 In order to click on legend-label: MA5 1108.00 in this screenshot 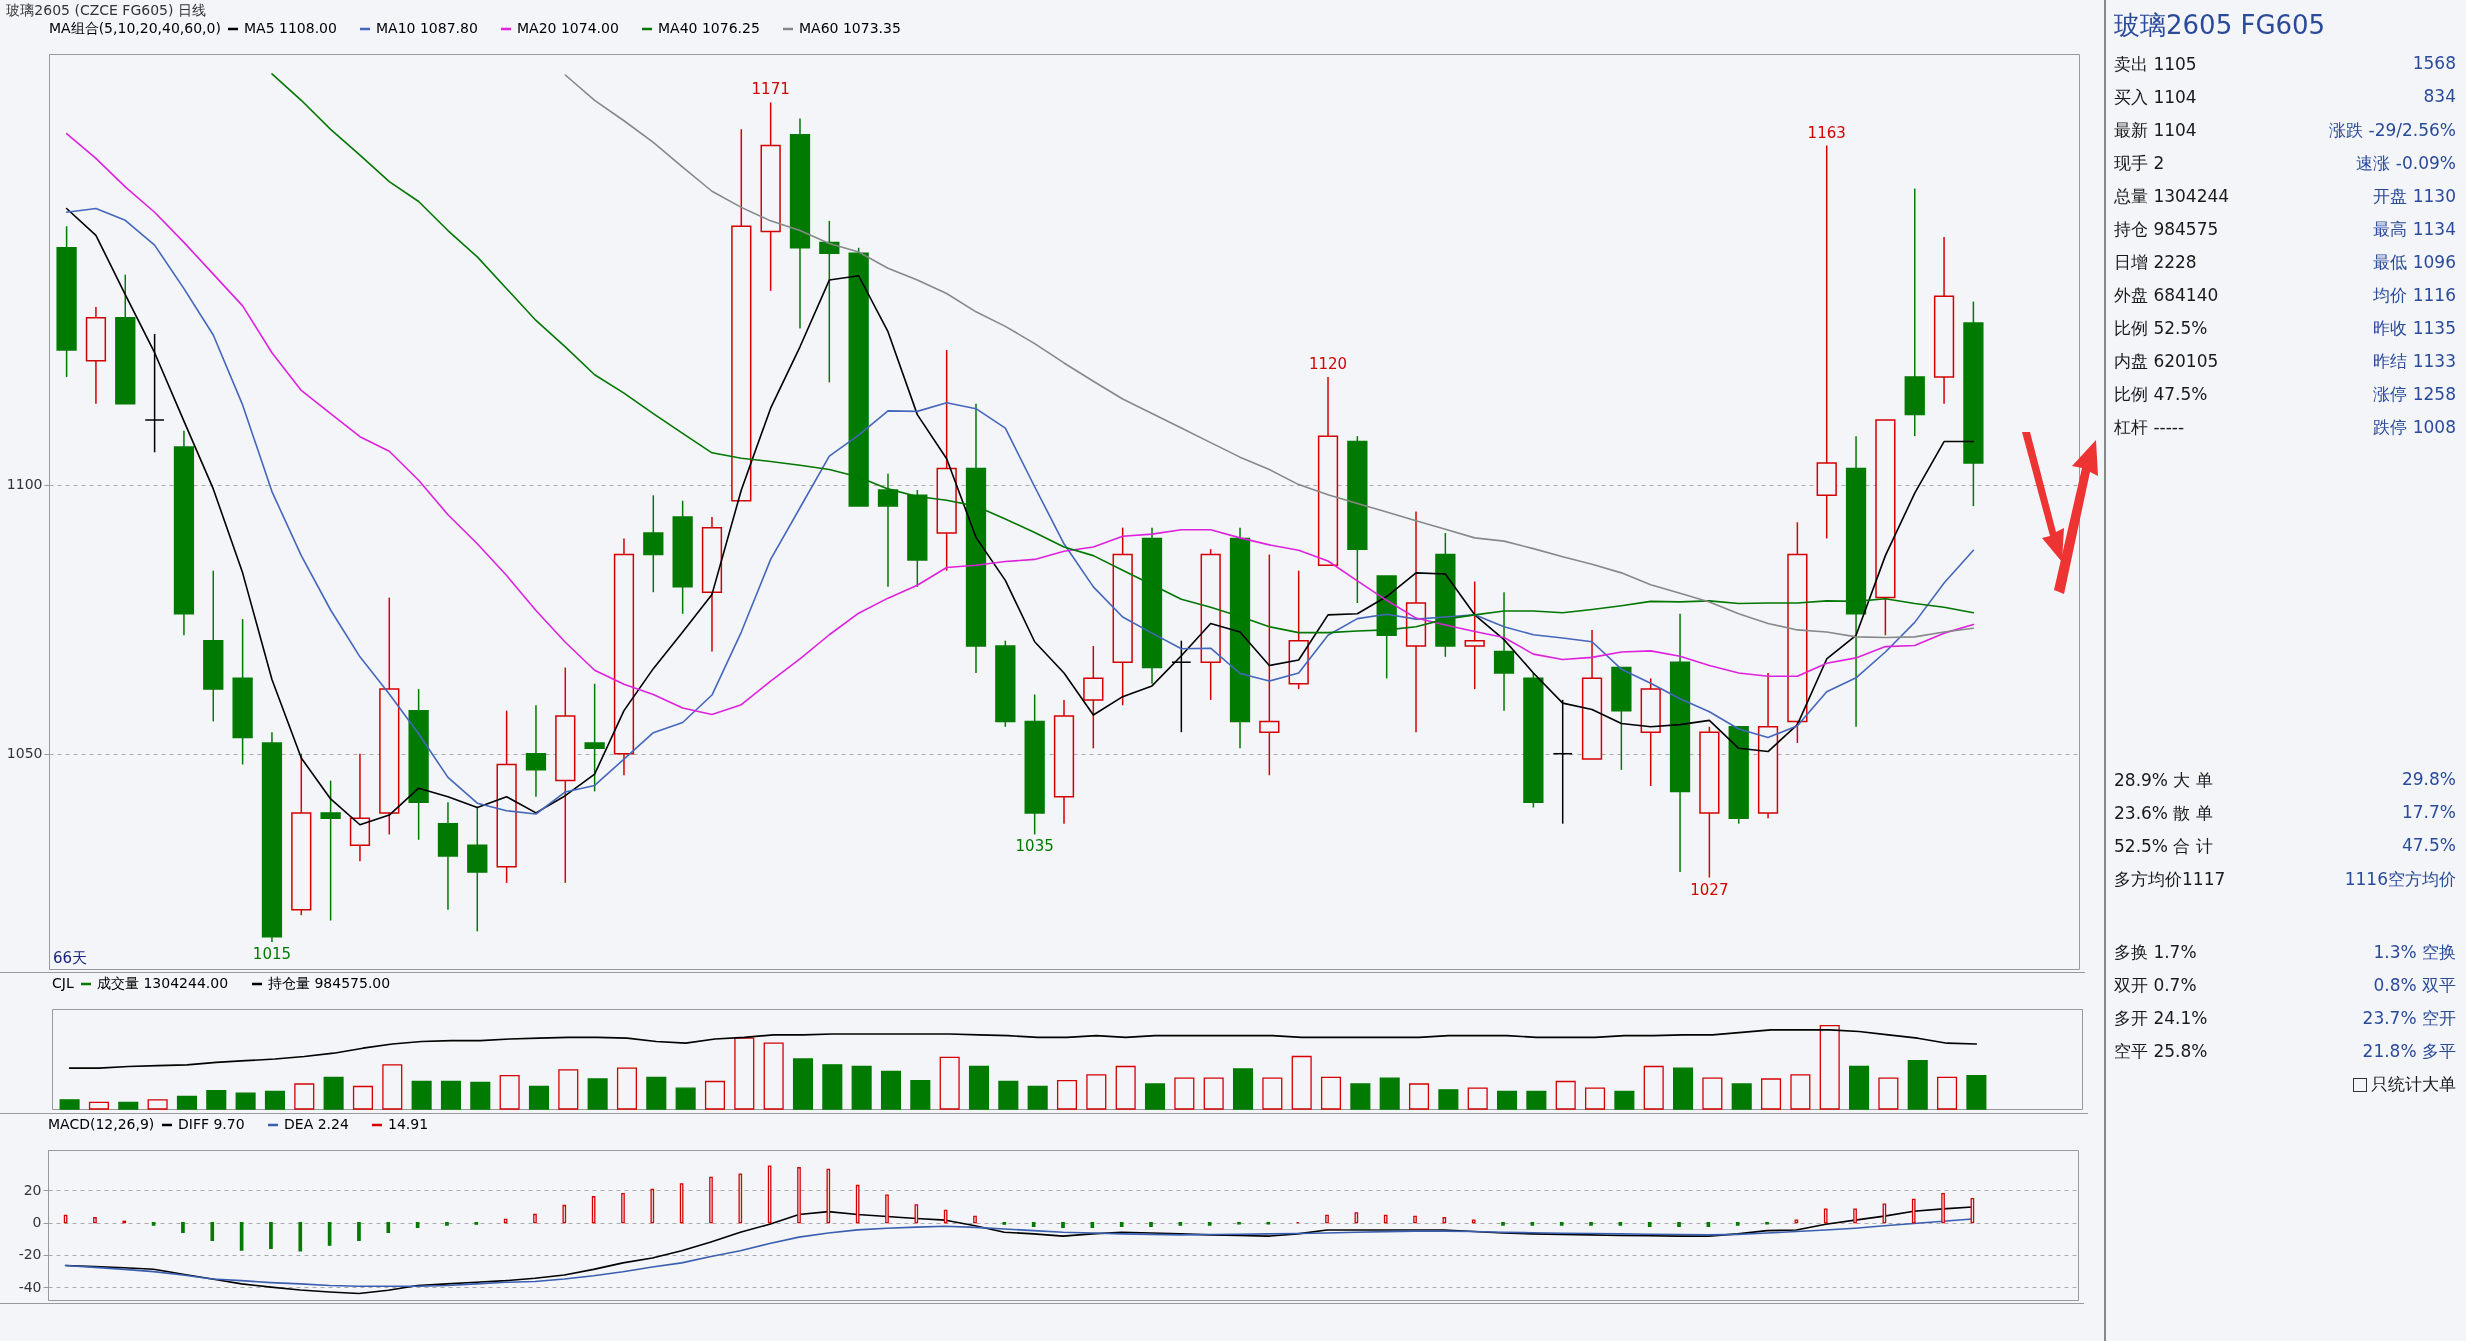, I will do `click(290, 28)`.